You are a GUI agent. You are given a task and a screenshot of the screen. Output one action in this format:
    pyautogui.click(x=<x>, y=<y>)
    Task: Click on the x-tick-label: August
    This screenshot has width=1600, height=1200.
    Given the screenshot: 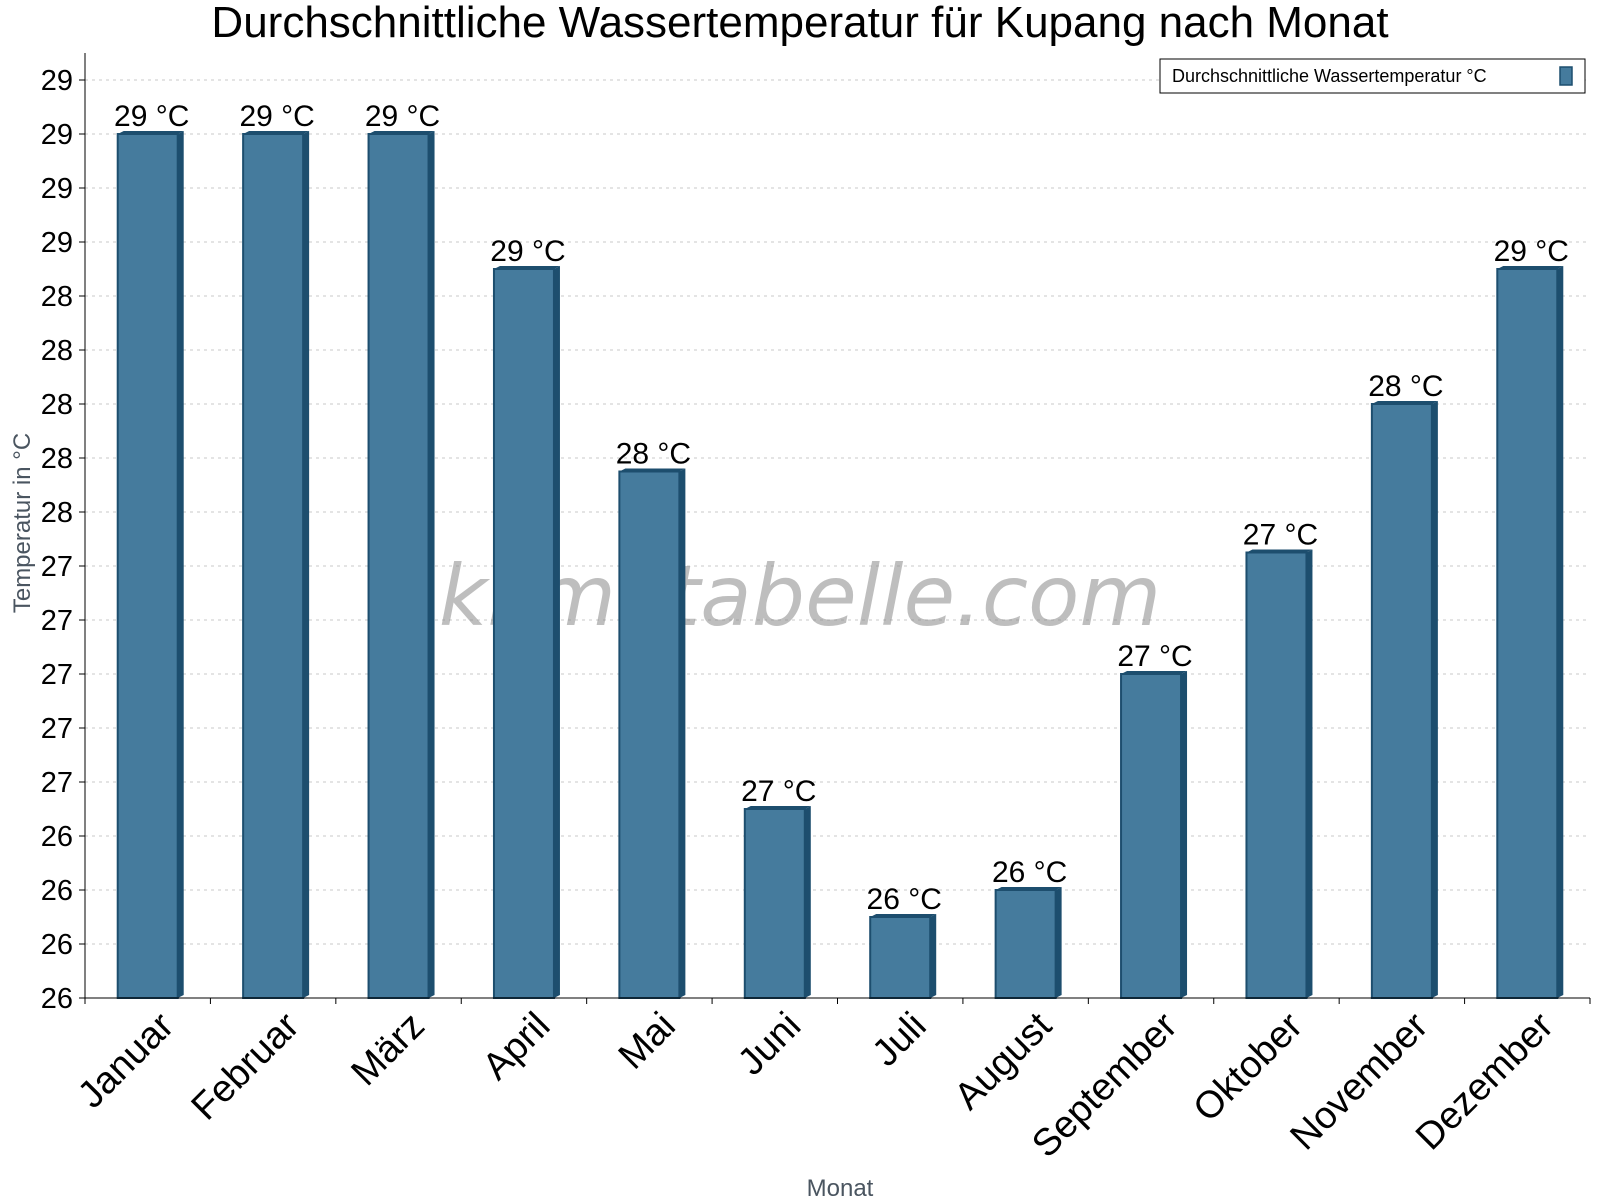 What is the action you would take?
    pyautogui.click(x=1004, y=1061)
    